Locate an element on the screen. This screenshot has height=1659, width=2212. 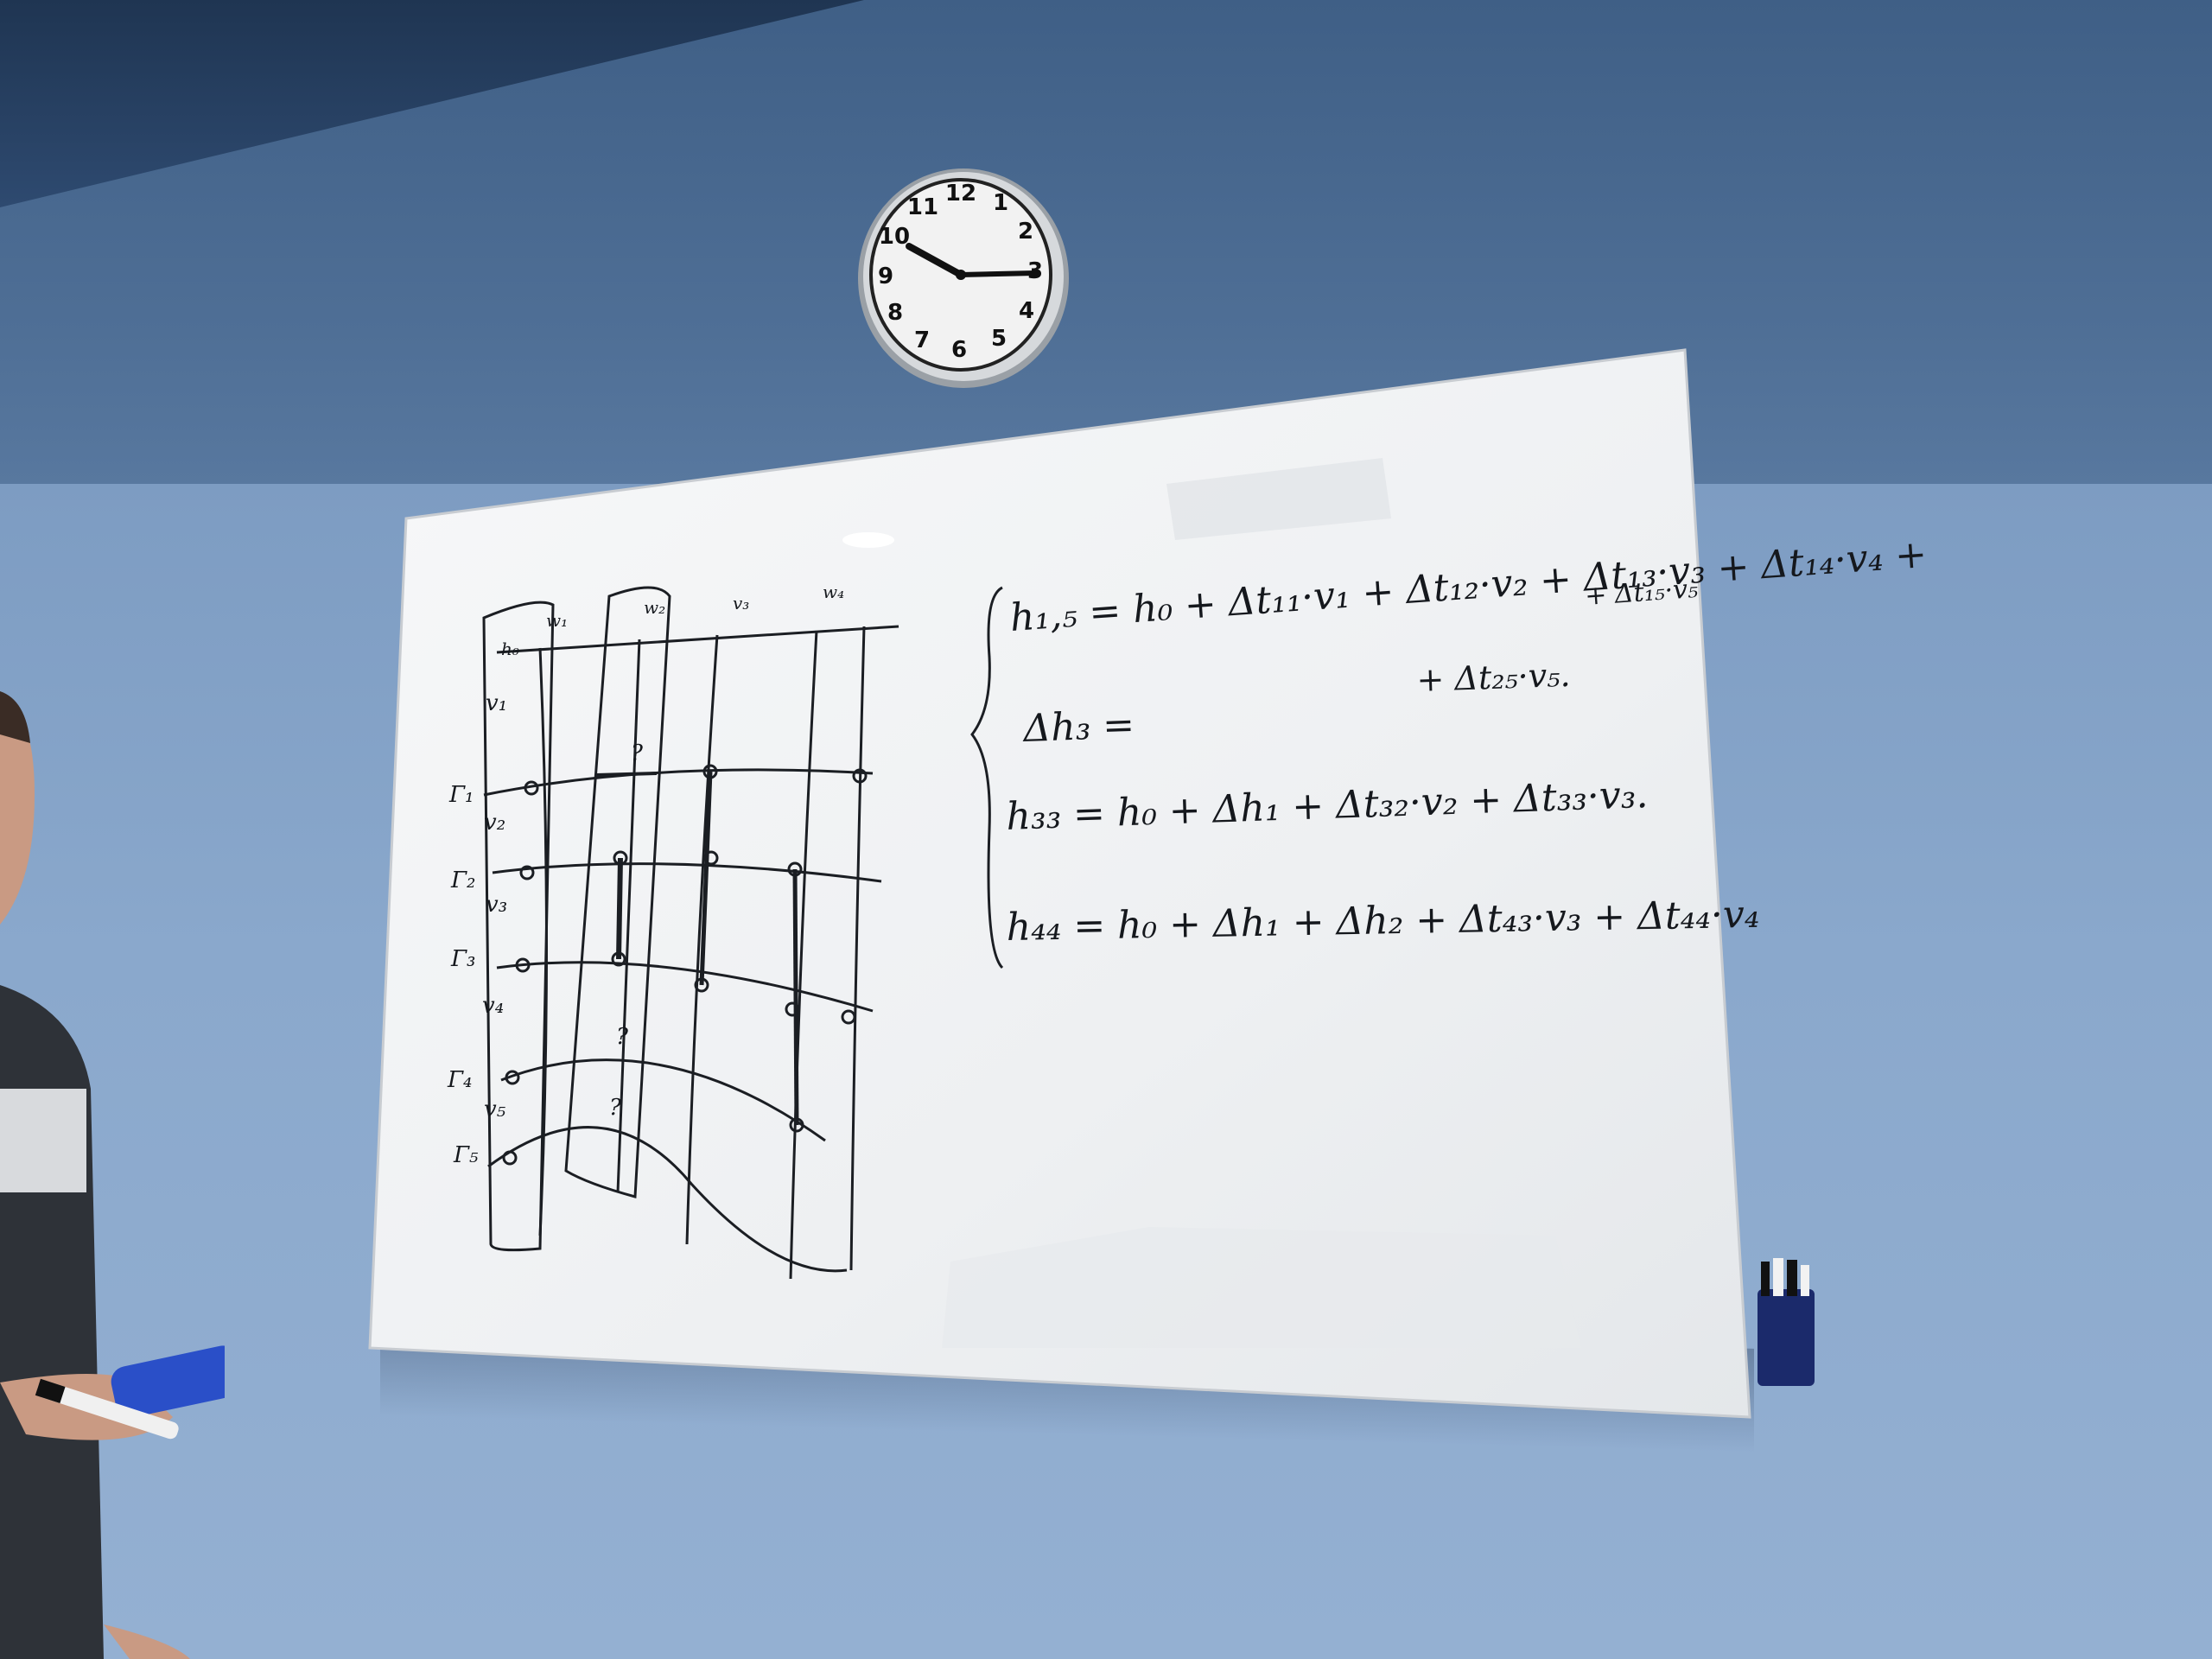
light-reflection is located at coordinates (868, 540).